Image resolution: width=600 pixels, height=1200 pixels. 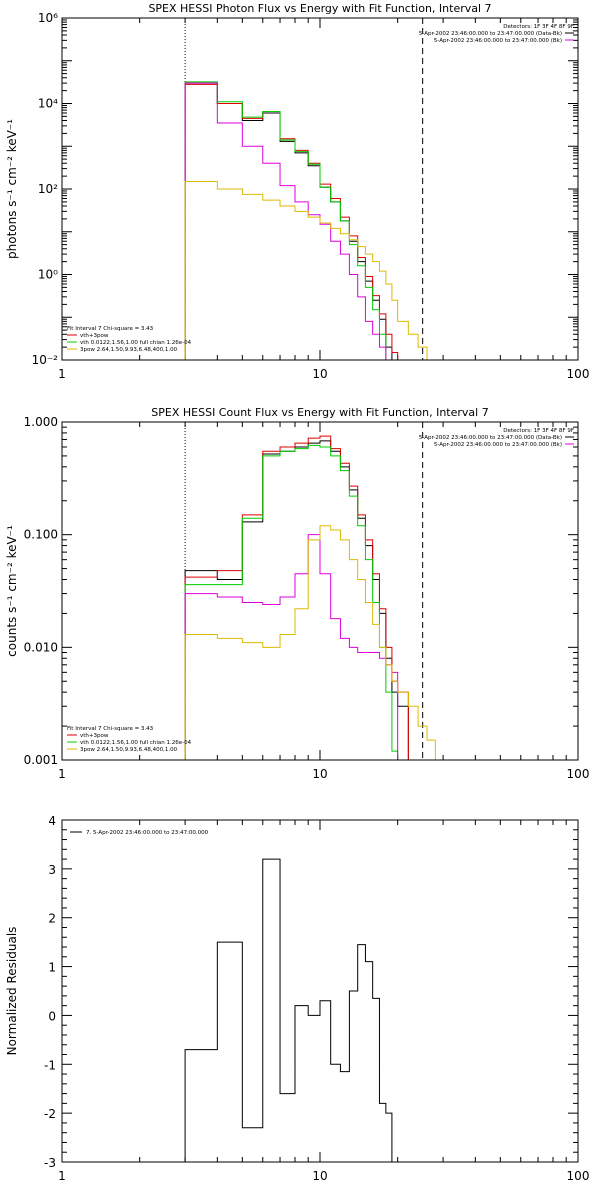 What do you see at coordinates (52, 821) in the screenshot?
I see `y-tick-label: 4` at bounding box center [52, 821].